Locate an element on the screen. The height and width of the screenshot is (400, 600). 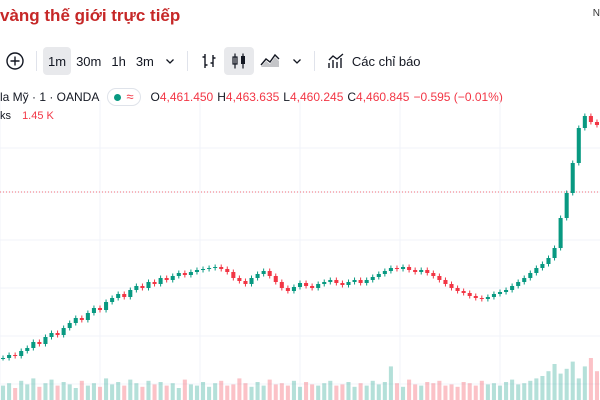
candles-icon is located at coordinates (238, 61).